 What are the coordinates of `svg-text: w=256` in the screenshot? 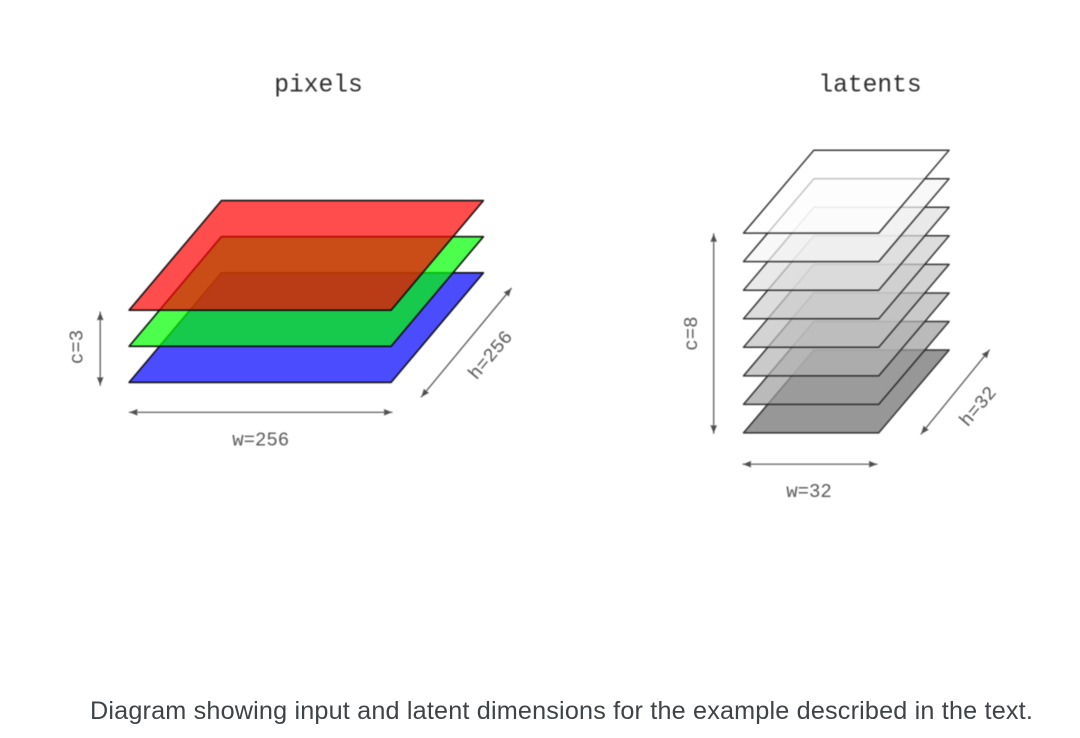 It's located at (260, 441).